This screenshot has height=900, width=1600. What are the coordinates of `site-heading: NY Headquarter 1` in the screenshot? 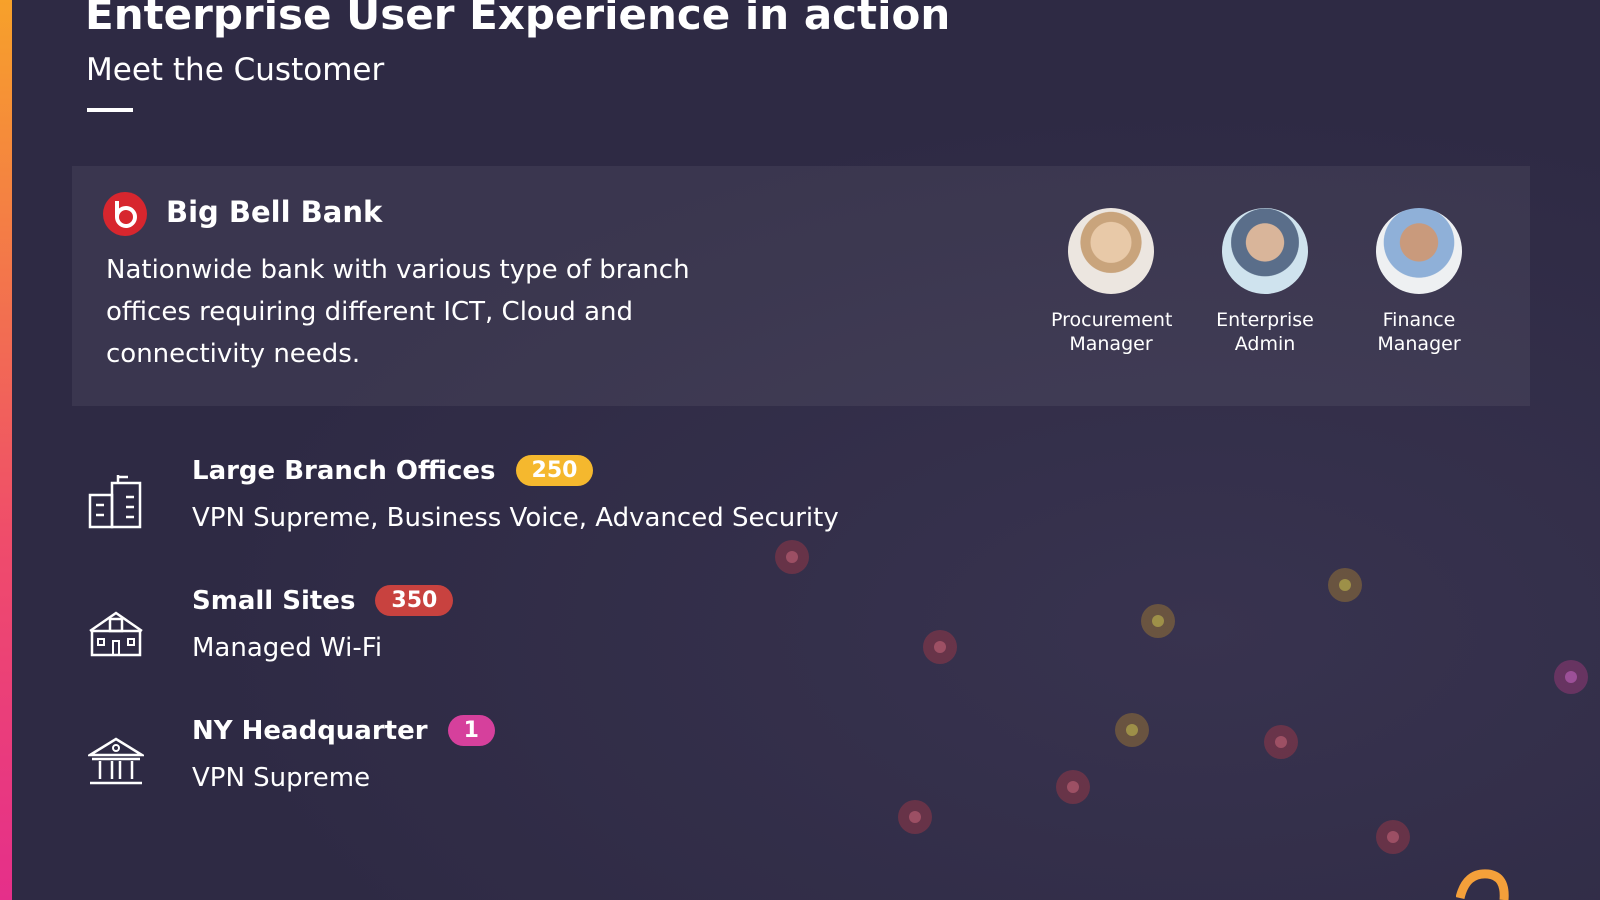 It's located at (343, 730).